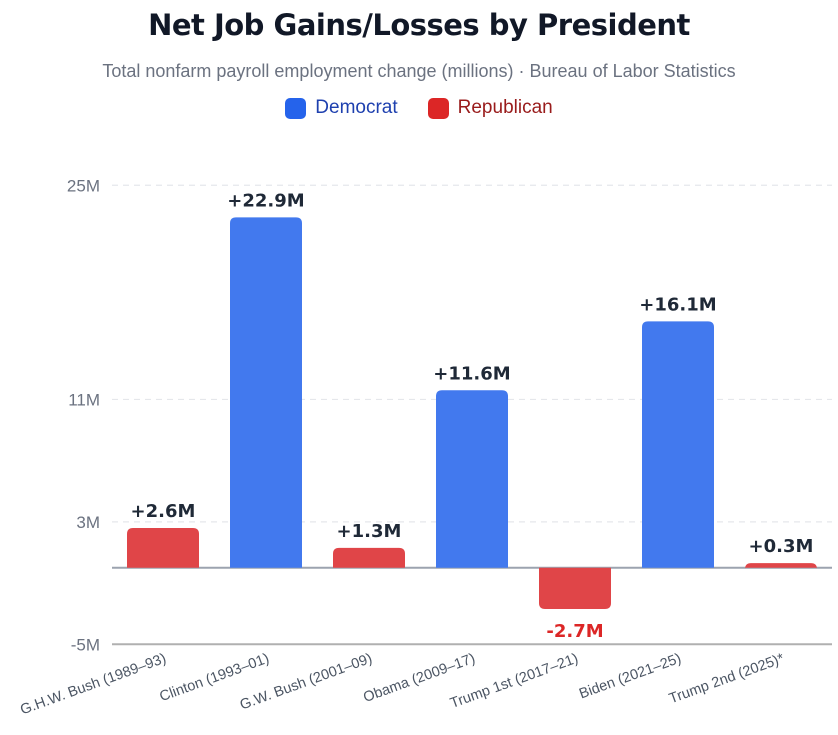  I want to click on legend-item-republican: Republican, so click(490, 108).